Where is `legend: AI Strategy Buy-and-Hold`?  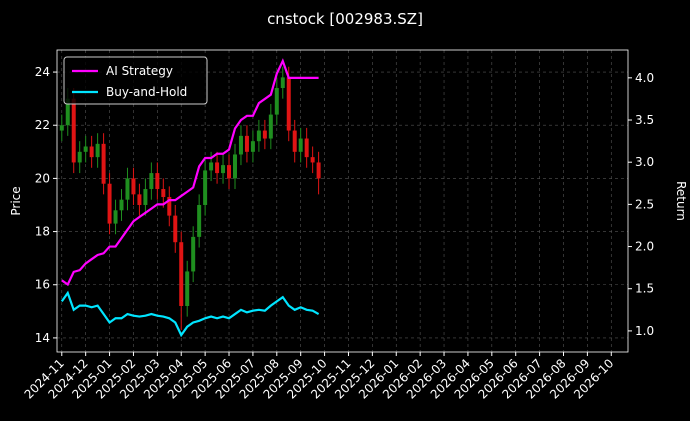
legend: AI Strategy Buy-and-Hold is located at coordinates (135, 80).